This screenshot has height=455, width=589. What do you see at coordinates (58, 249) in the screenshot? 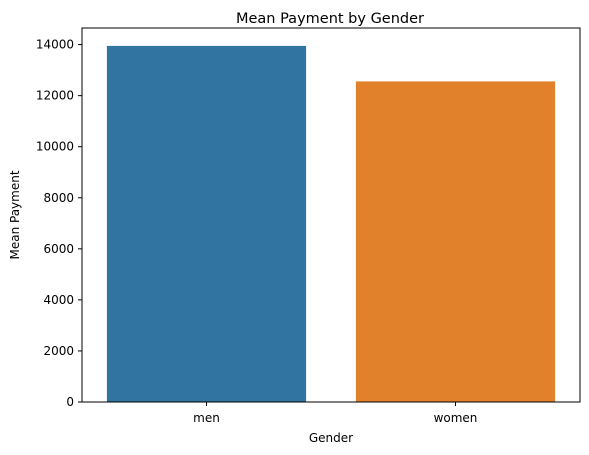
I see `y-tick-label-6000: 6000` at bounding box center [58, 249].